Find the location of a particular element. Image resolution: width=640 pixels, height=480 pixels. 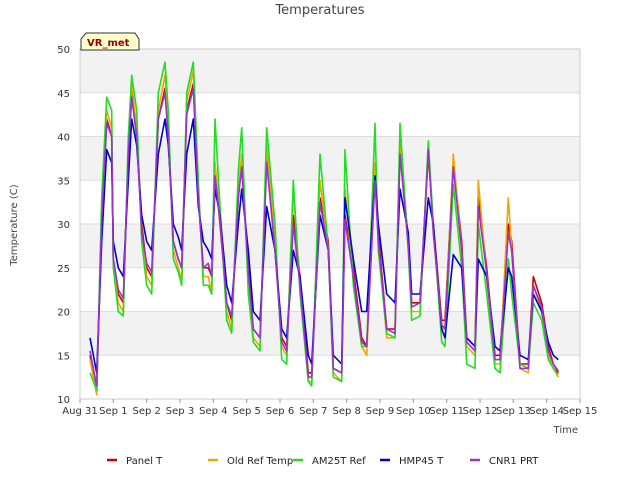

x-tick-label: Sep 4 is located at coordinates (213, 411).